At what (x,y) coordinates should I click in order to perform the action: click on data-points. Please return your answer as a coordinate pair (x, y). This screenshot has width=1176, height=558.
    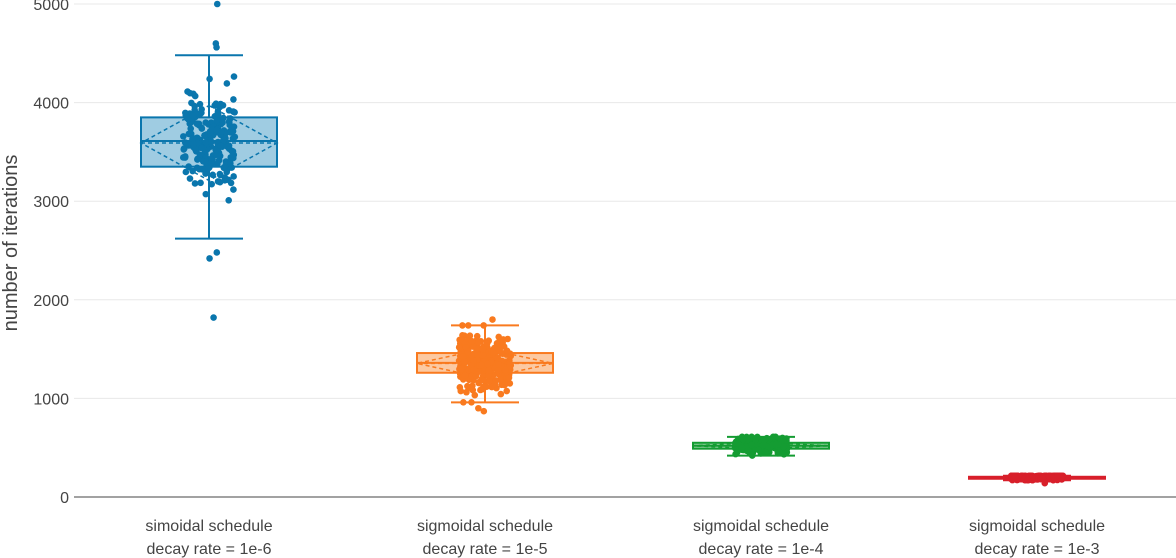
    Looking at the image, I should click on (485, 365).